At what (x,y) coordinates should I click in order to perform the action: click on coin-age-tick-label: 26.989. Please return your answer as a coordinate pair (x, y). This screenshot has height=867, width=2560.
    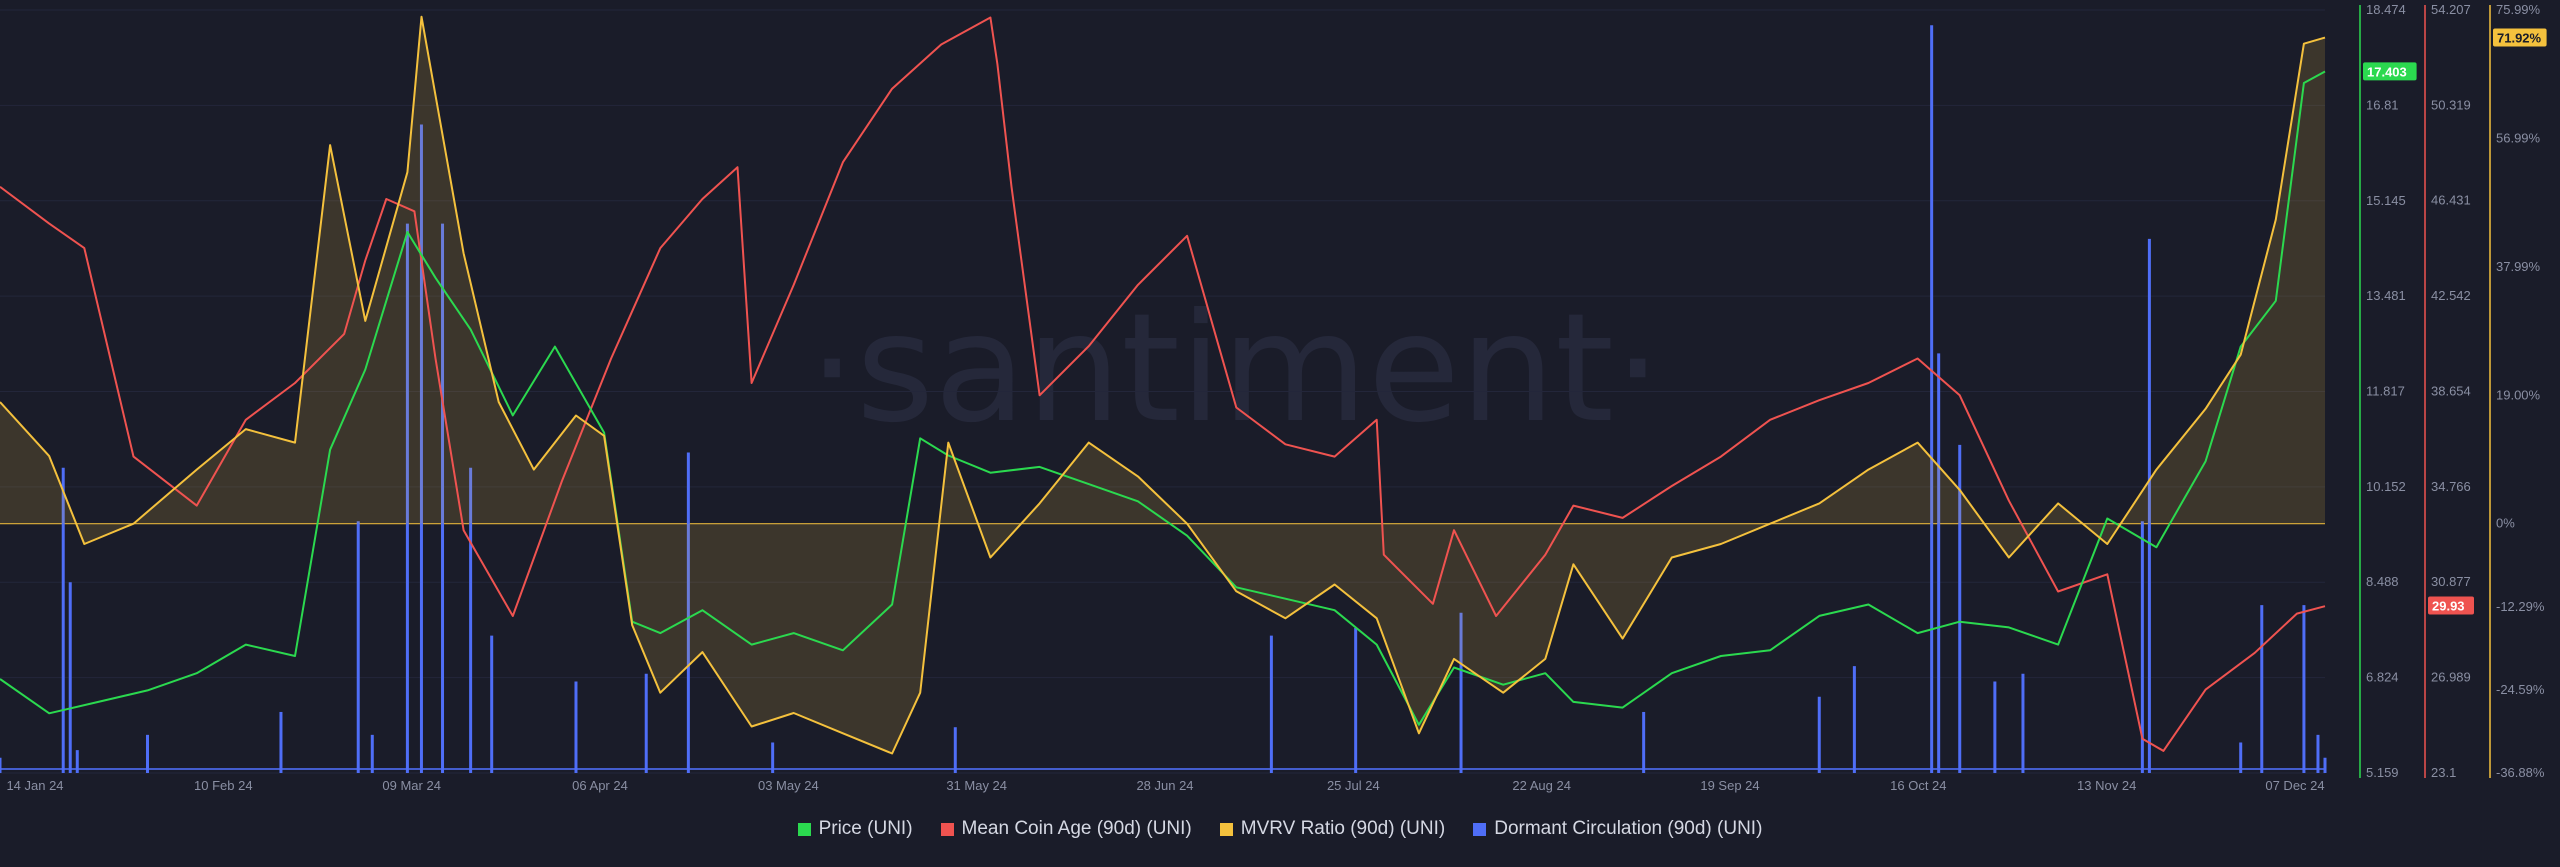
    Looking at the image, I should click on (2451, 677).